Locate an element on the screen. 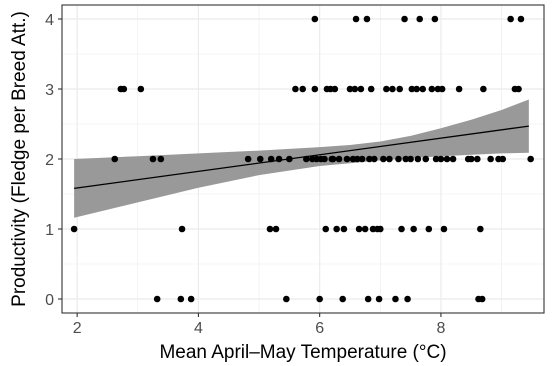 The width and height of the screenshot is (559, 366). y-tick-label: 3 is located at coordinates (49, 90).